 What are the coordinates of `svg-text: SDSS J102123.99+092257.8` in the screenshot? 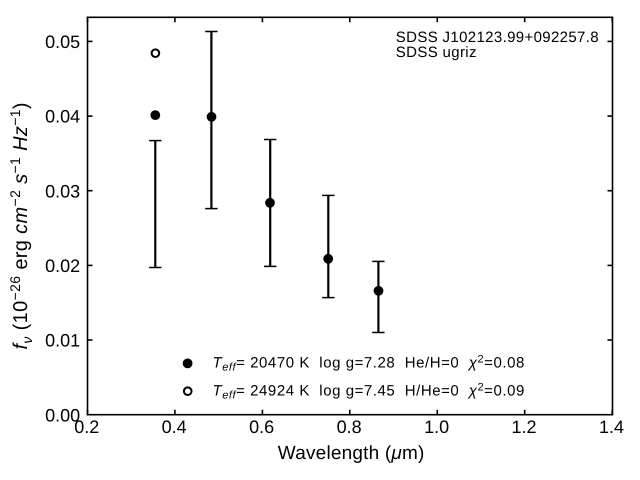 It's located at (497, 37).